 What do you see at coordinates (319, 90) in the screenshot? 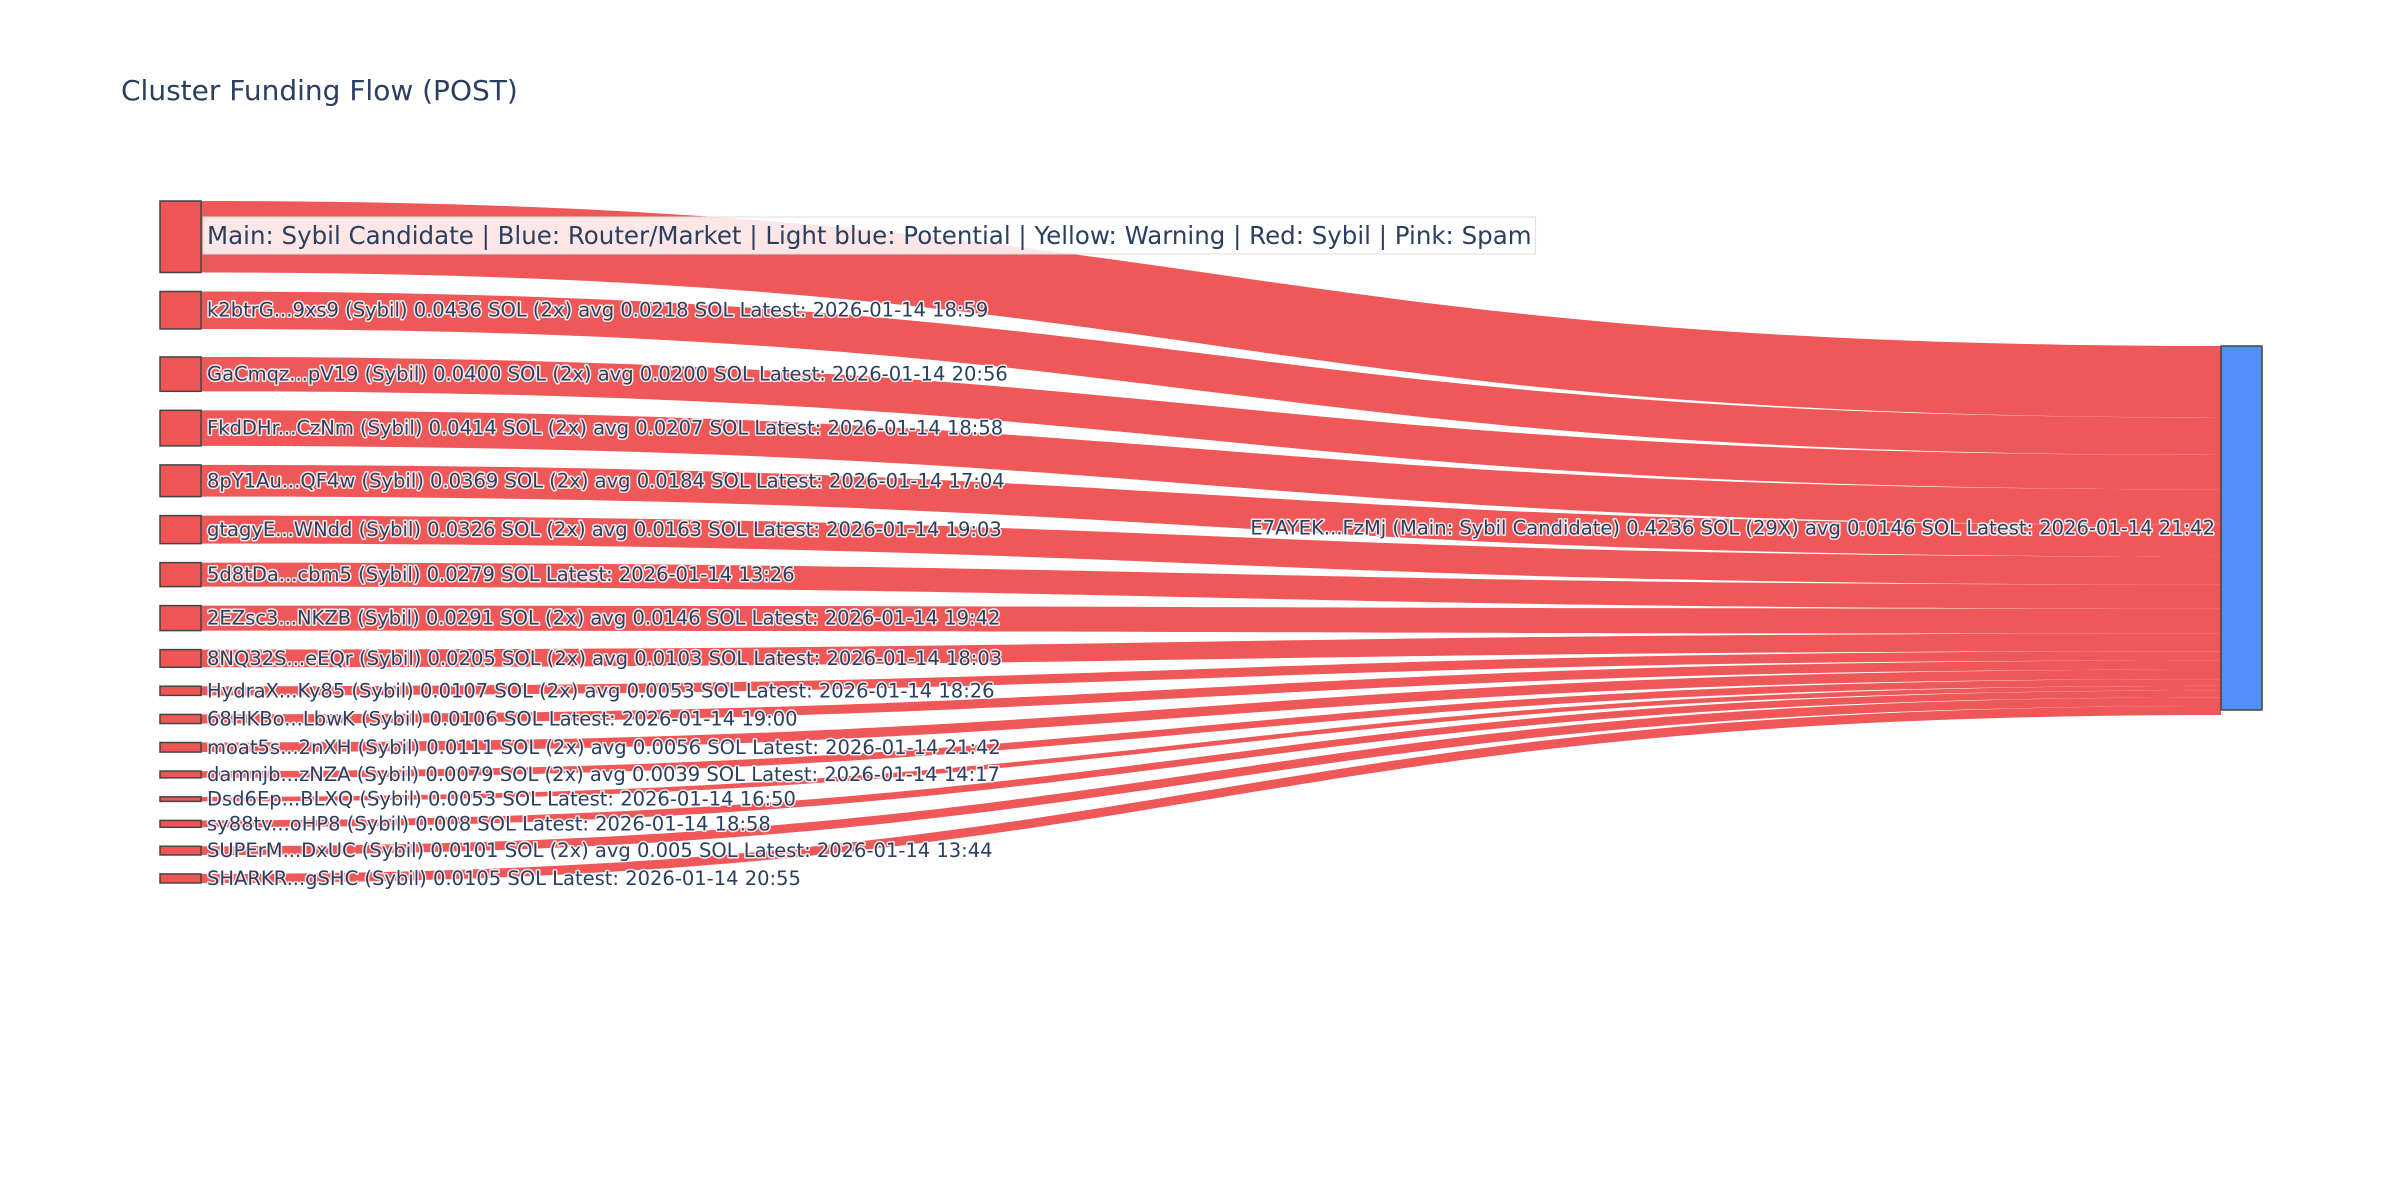
I see `chart-title: Cluster Funding Flow (POST)` at bounding box center [319, 90].